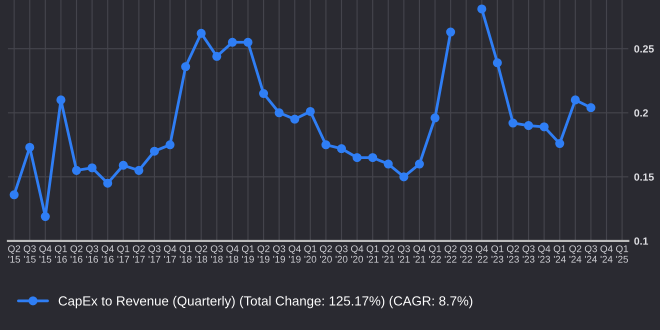  Describe the element at coordinates (450, 254) in the screenshot. I see `x-tick-label: Q2 '22` at that location.